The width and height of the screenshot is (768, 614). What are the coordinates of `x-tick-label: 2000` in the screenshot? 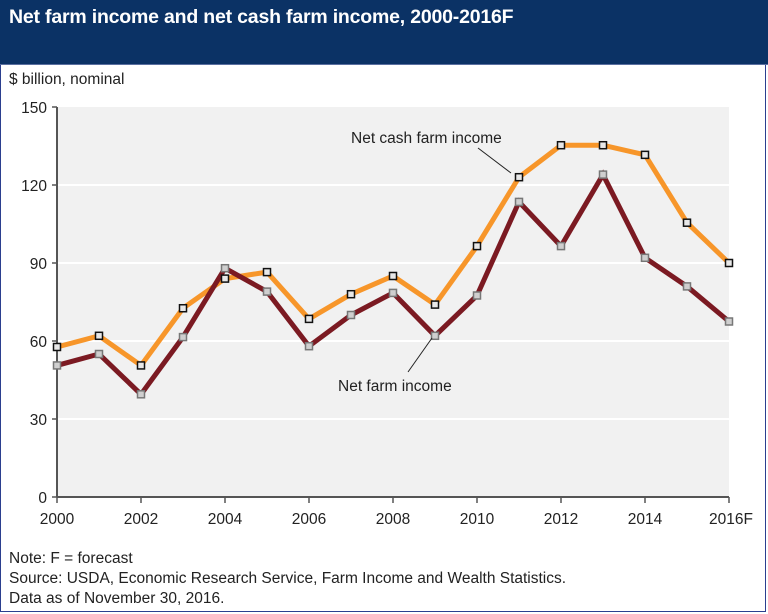 It's located at (57, 519).